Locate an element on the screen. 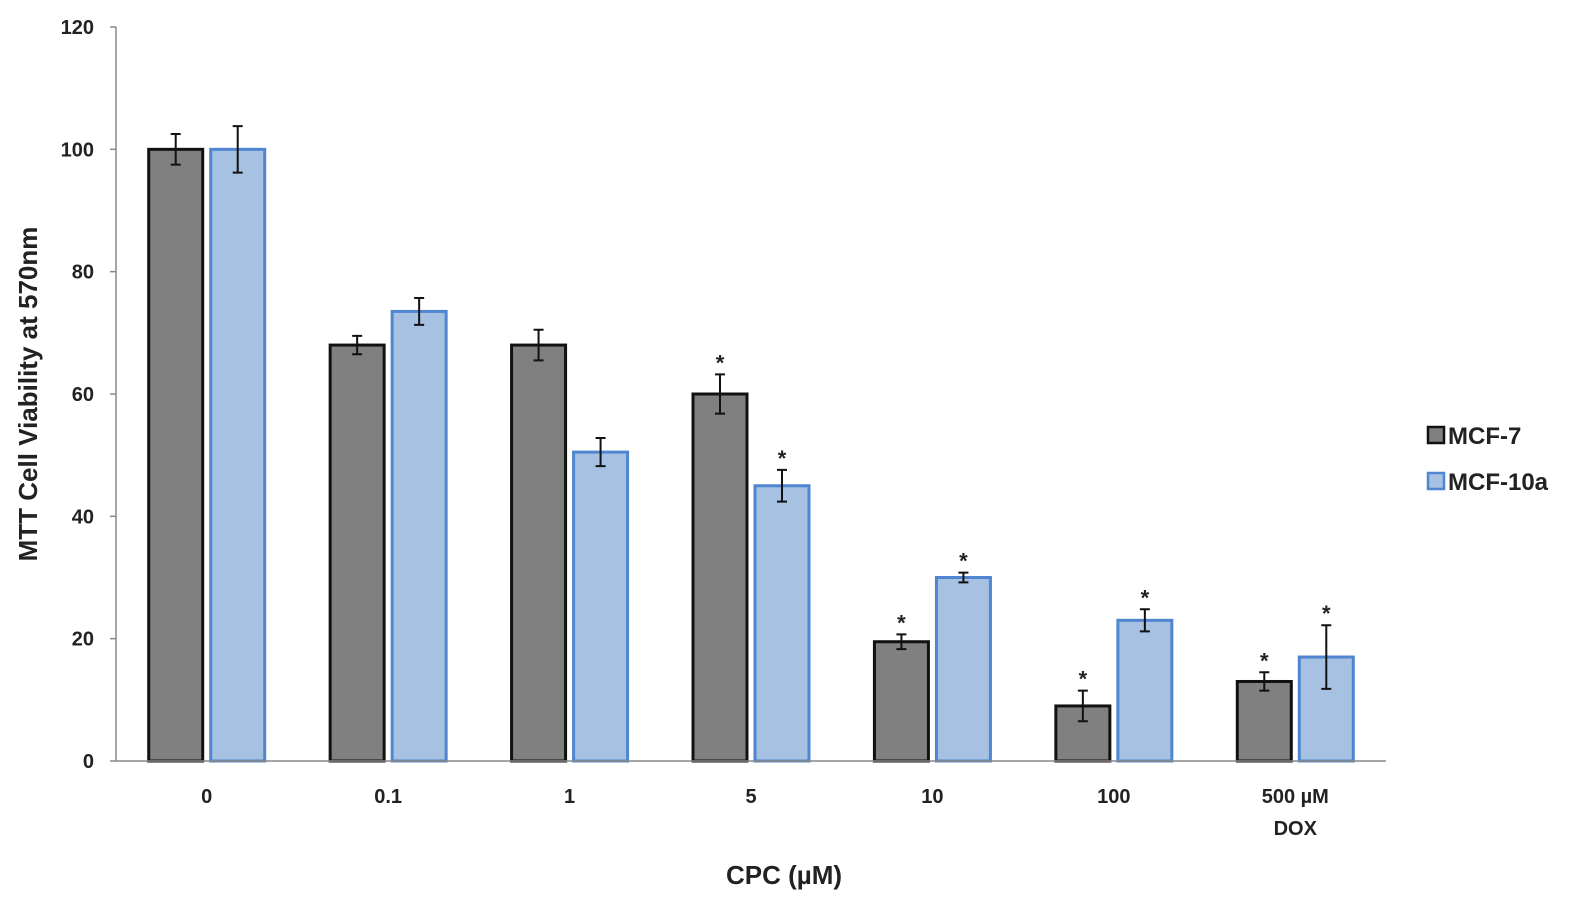 This screenshot has width=1574, height=902. x-axis-title: CPC (µM) is located at coordinates (784, 875).